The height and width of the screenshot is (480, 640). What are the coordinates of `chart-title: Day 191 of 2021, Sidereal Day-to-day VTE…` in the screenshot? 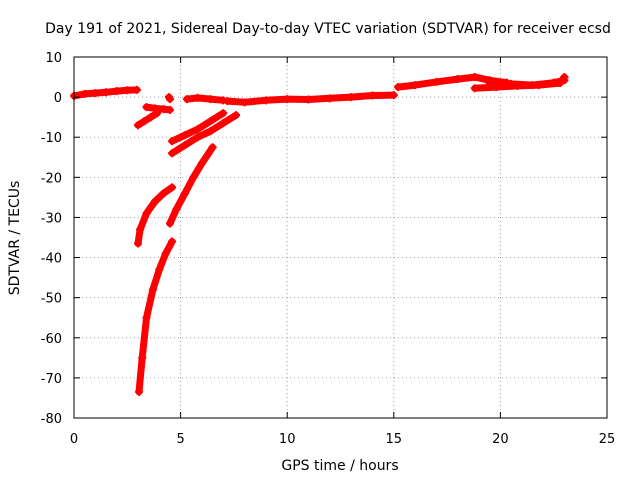 It's located at (328, 29).